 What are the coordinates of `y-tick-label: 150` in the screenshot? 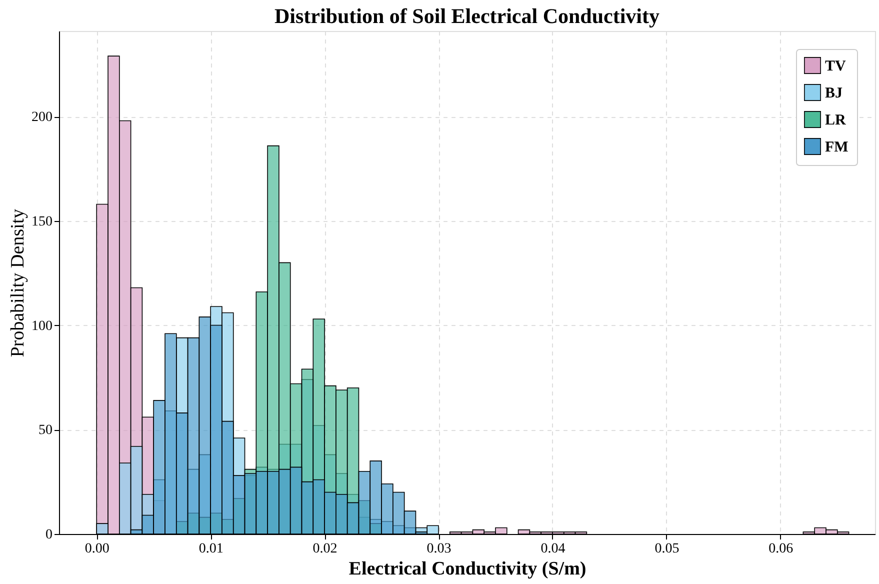 It's located at (42, 222).